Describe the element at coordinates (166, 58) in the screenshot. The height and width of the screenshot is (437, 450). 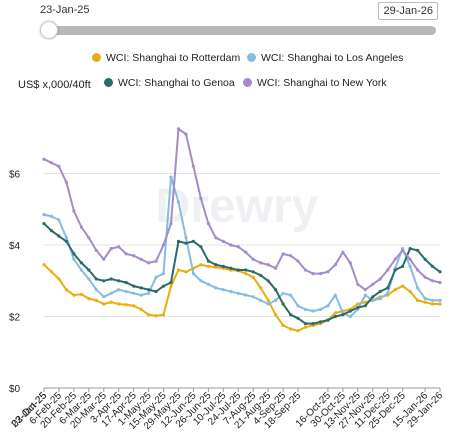
I see `legend-item-rotterdam: WCI: Shanghai to Rotterdam` at that location.